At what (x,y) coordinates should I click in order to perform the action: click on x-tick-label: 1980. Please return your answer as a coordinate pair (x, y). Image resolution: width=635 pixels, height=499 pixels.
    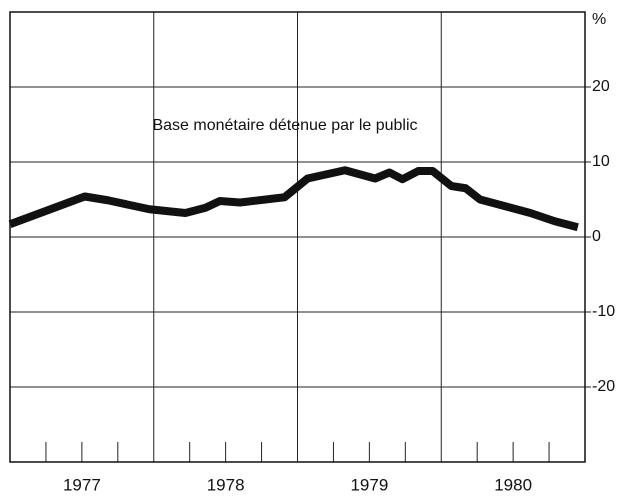
    Looking at the image, I should click on (513, 484).